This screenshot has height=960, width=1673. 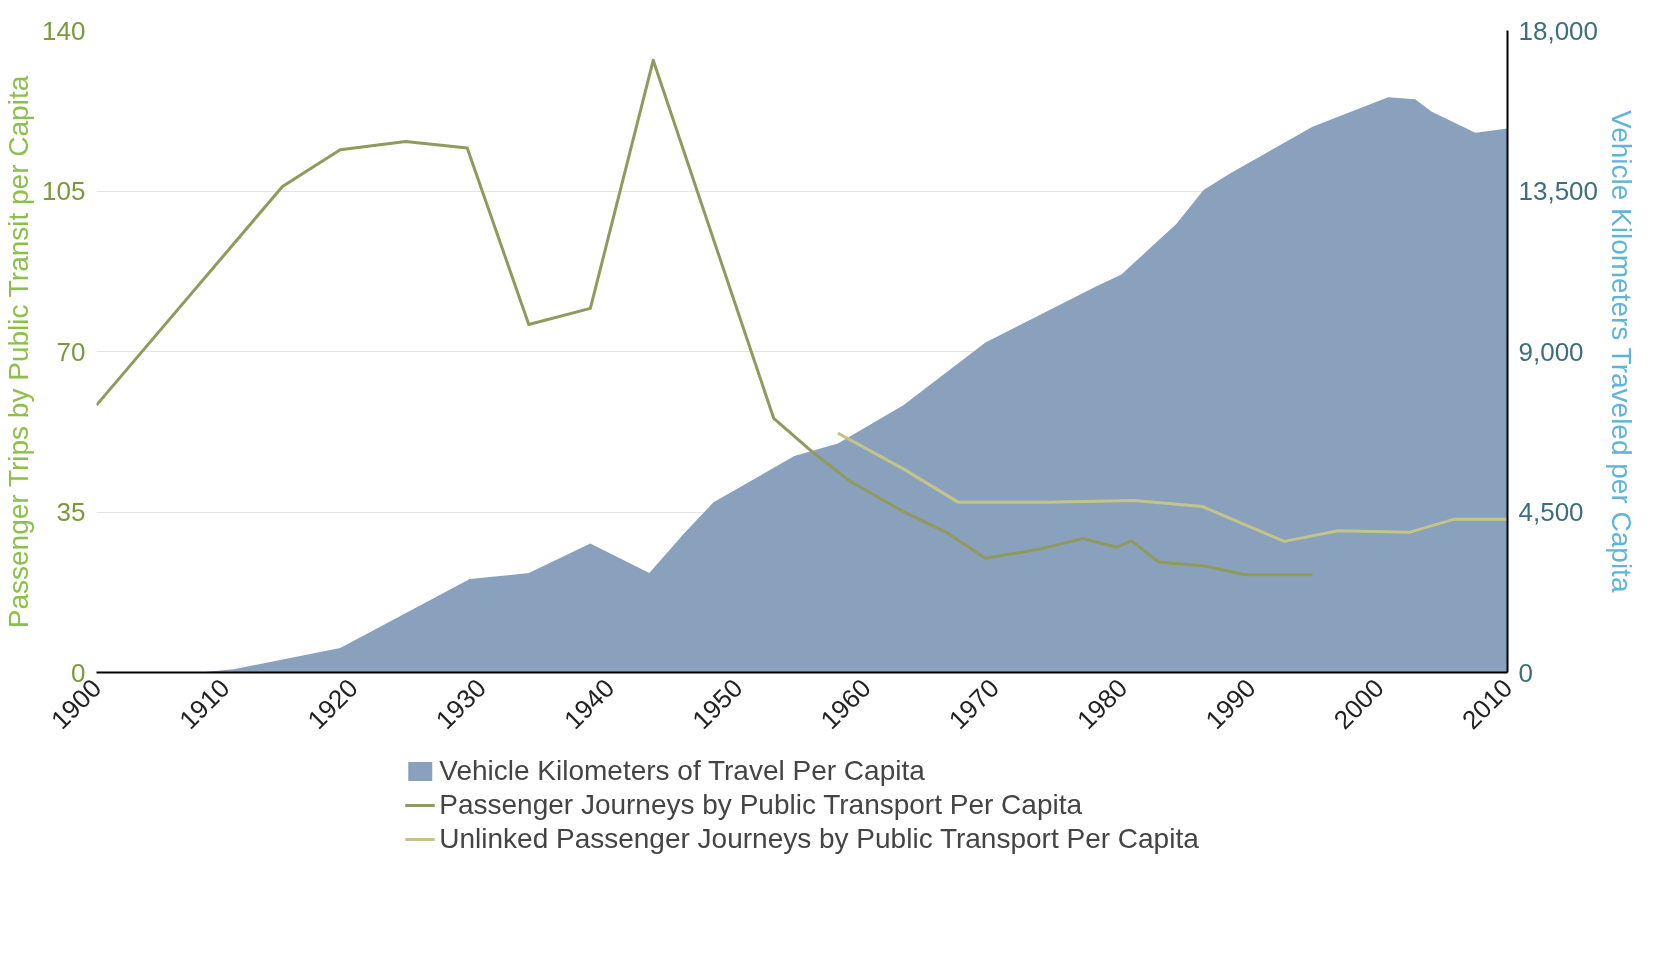 What do you see at coordinates (1551, 512) in the screenshot?
I see `y2-tick-label: 4,500` at bounding box center [1551, 512].